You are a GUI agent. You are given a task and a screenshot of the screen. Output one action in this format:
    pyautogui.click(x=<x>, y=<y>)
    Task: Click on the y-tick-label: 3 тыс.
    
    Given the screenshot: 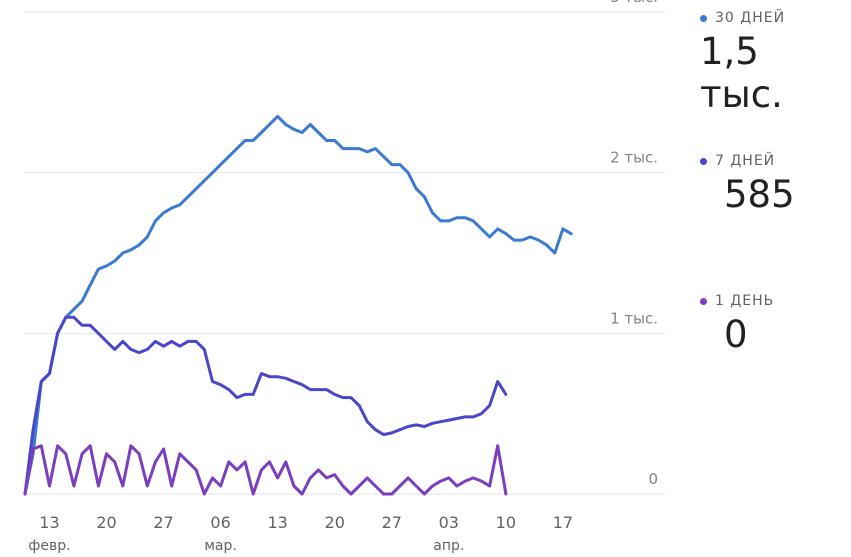 What is the action you would take?
    pyautogui.click(x=634, y=3)
    